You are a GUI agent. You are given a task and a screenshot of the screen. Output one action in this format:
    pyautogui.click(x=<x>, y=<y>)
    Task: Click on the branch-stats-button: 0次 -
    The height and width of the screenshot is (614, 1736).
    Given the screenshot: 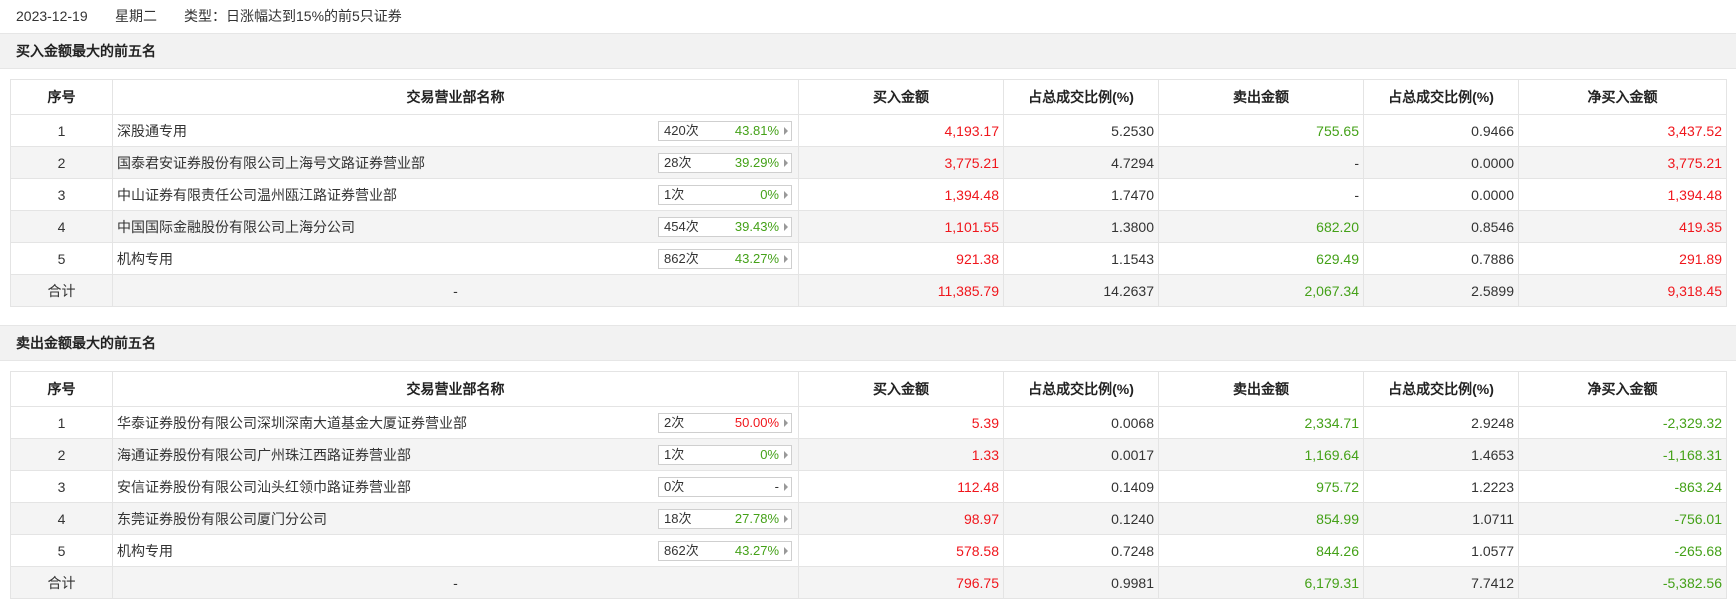 What is the action you would take?
    pyautogui.click(x=725, y=487)
    